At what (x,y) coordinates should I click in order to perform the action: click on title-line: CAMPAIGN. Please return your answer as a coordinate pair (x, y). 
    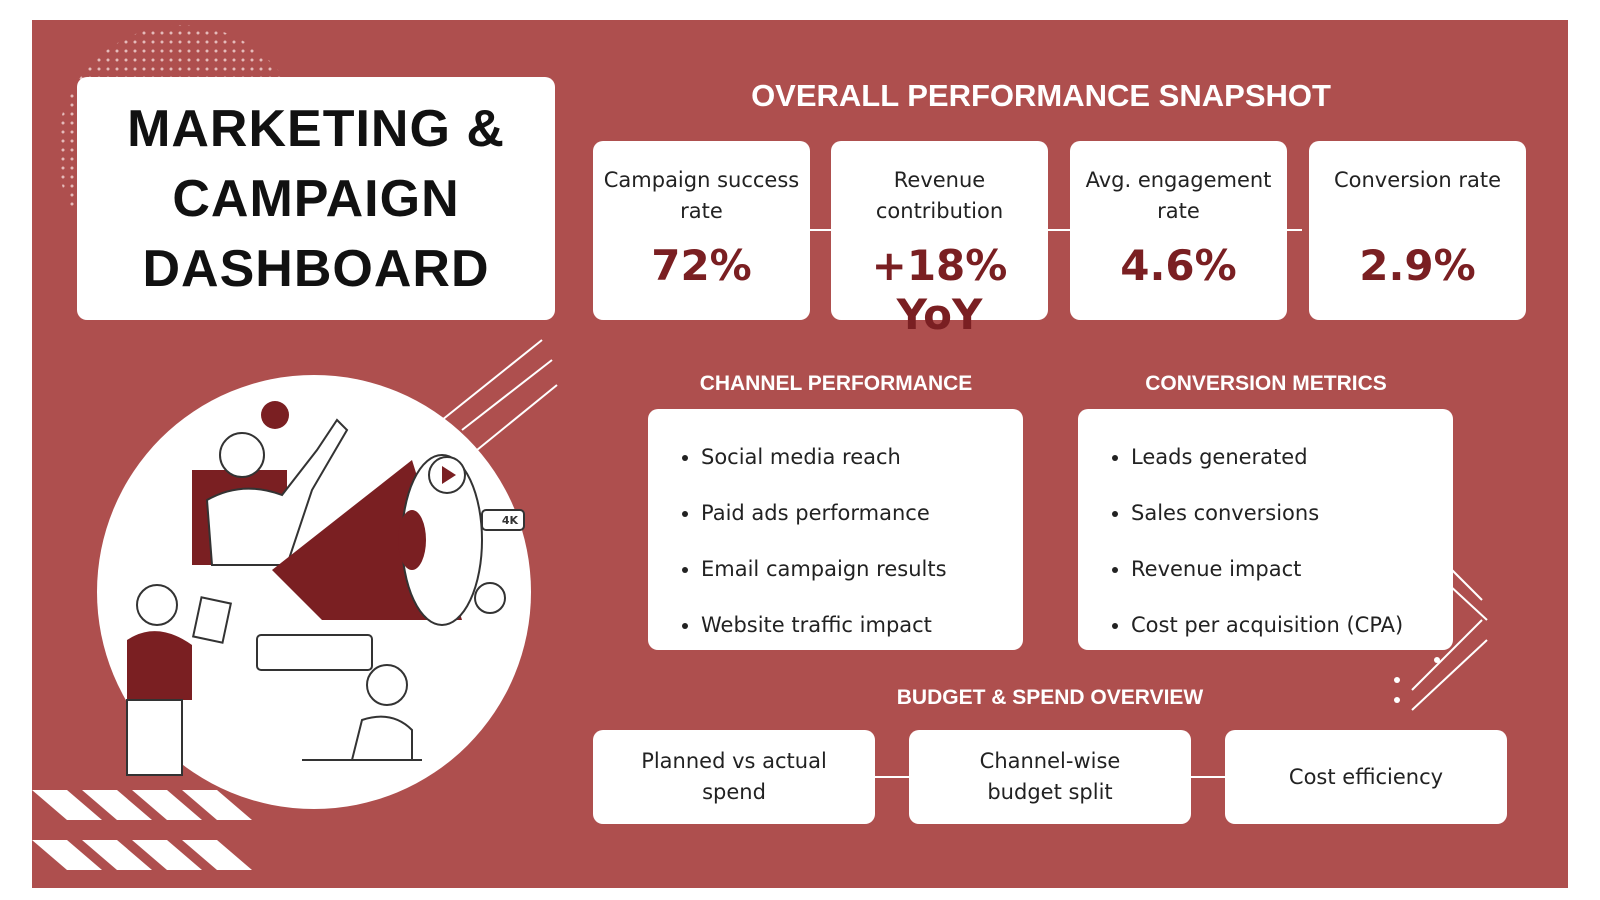
    Looking at the image, I should click on (316, 198).